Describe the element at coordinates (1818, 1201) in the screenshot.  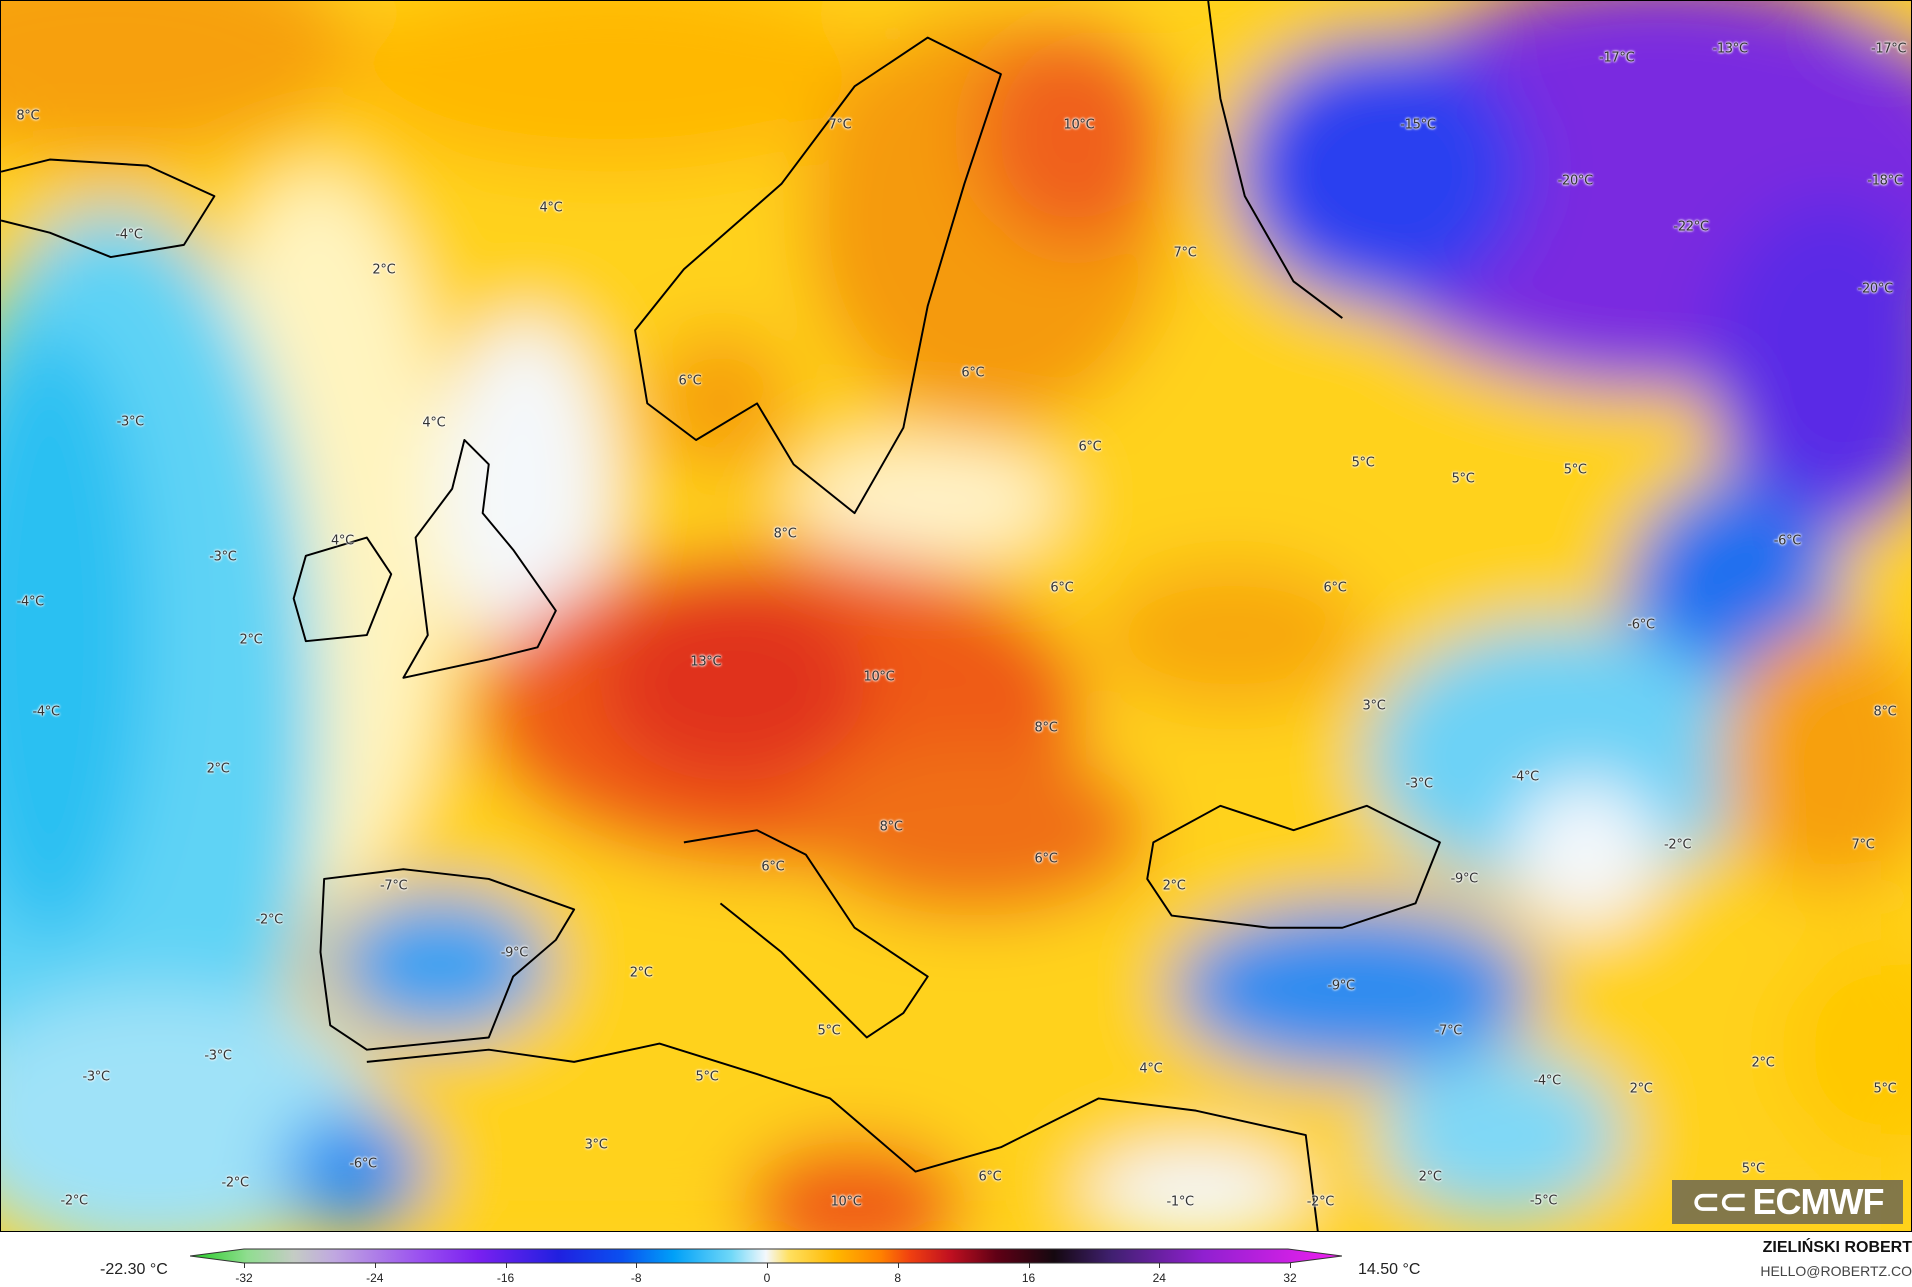
I see `ecmwf-logo-text: ECMWF` at that location.